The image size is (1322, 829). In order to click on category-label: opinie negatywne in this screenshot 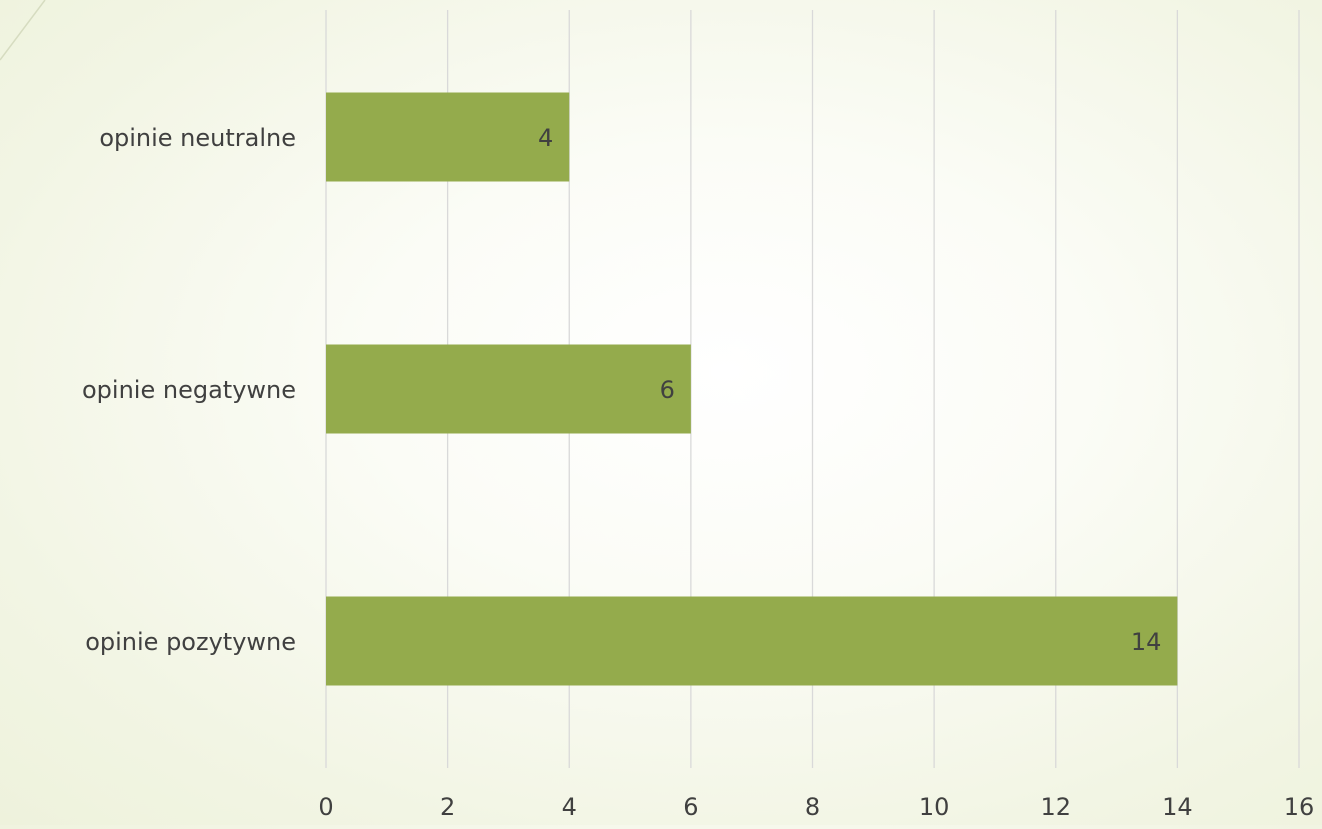, I will do `click(189, 390)`.